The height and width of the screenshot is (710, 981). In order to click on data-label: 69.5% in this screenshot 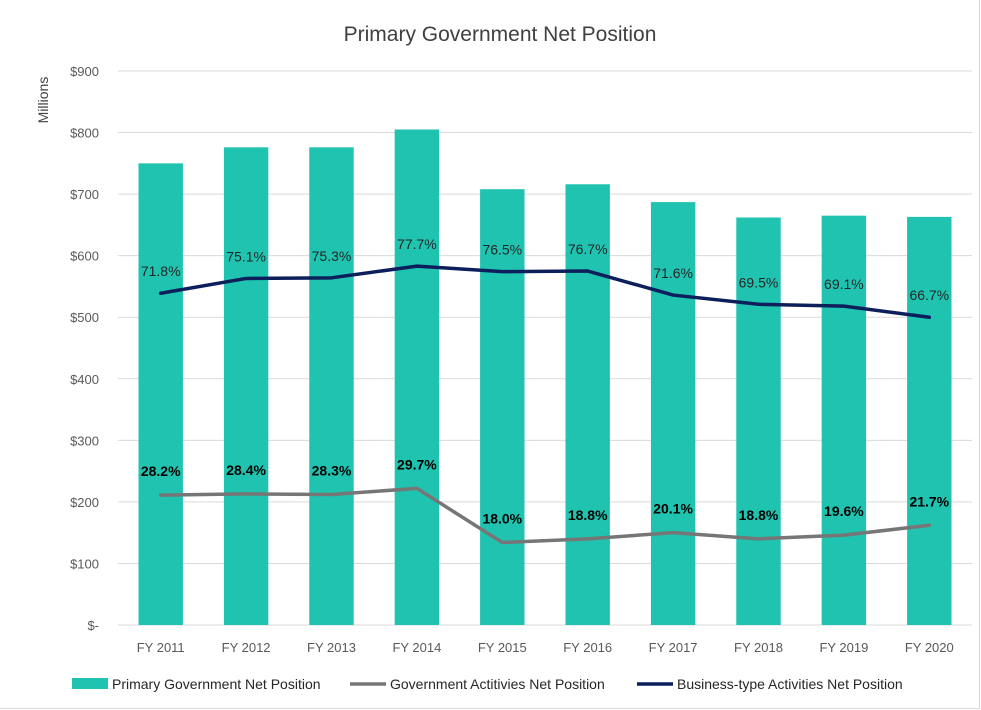, I will do `click(759, 282)`.